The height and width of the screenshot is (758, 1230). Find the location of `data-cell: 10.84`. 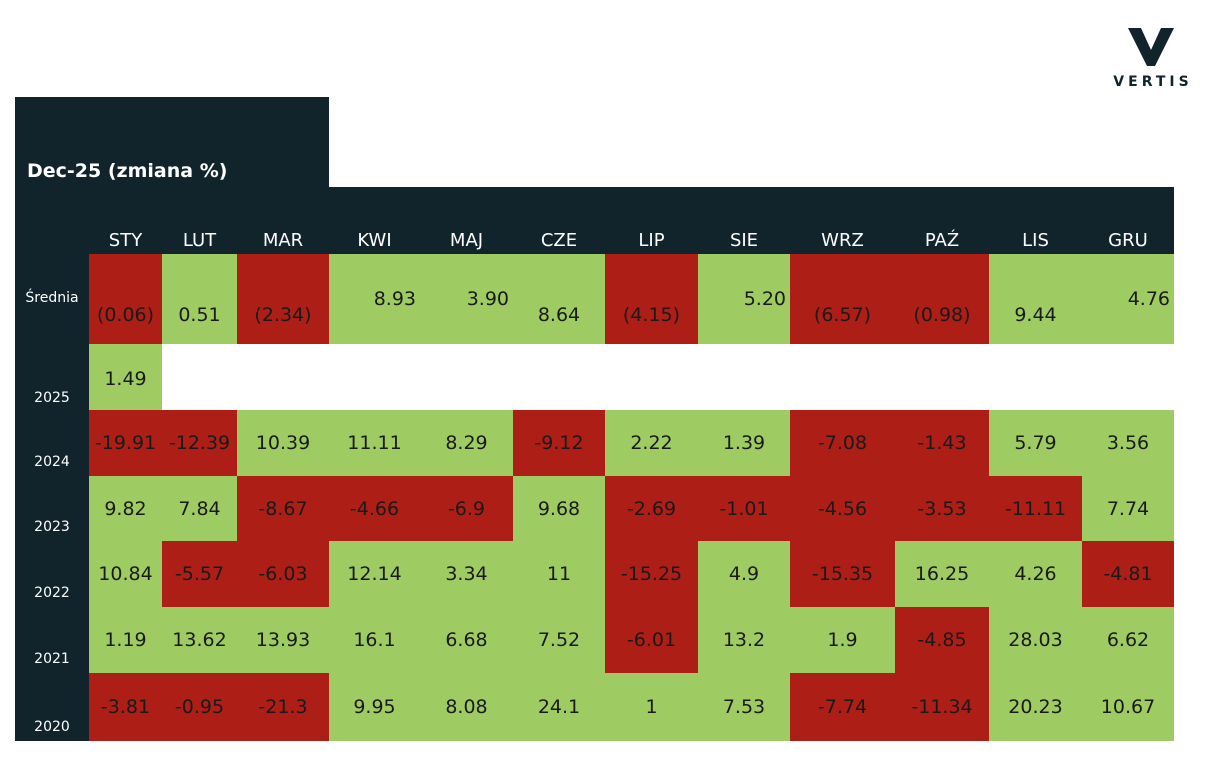

data-cell: 10.84 is located at coordinates (125, 574).